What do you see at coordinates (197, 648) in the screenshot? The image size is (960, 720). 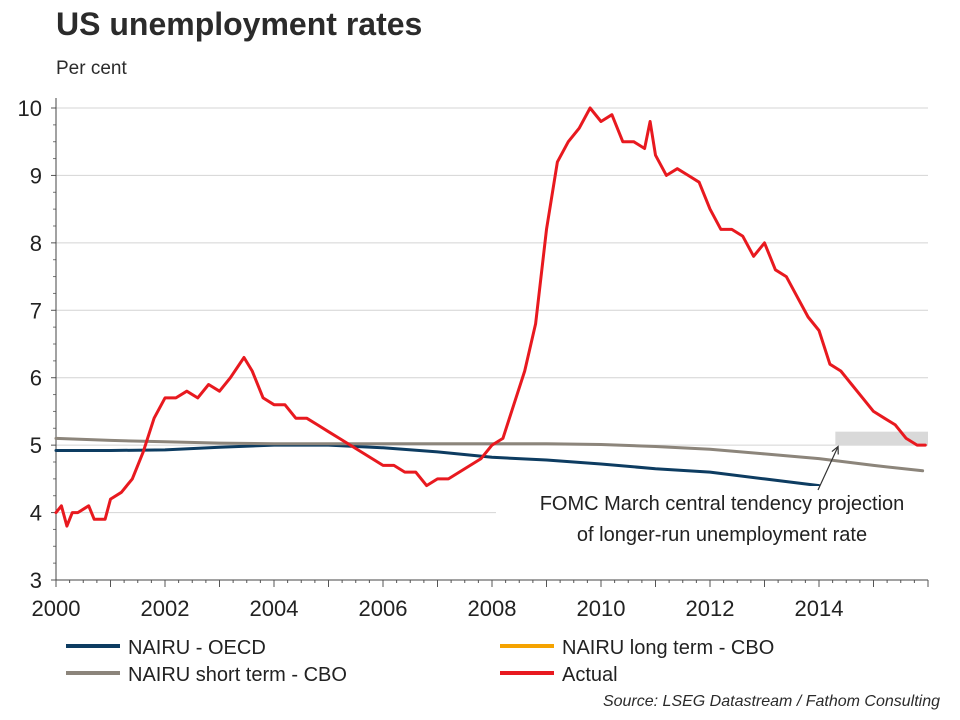 I see `legend-label: NAIRU - OECD` at bounding box center [197, 648].